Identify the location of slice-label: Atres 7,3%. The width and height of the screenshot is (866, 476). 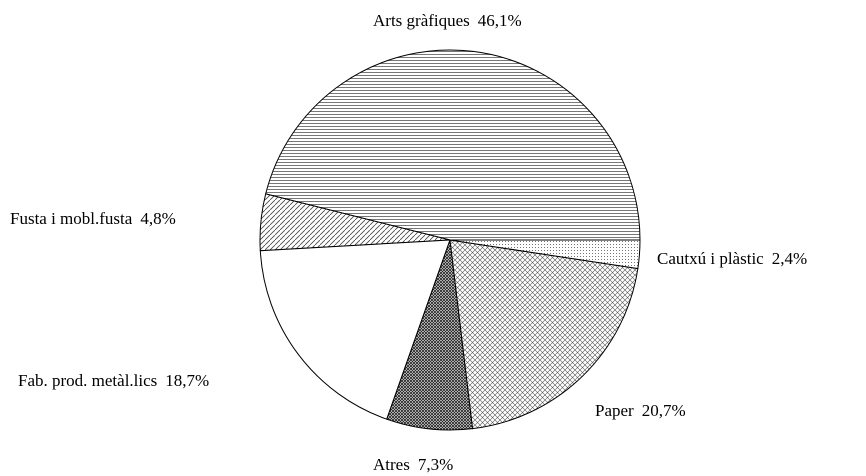
(413, 464).